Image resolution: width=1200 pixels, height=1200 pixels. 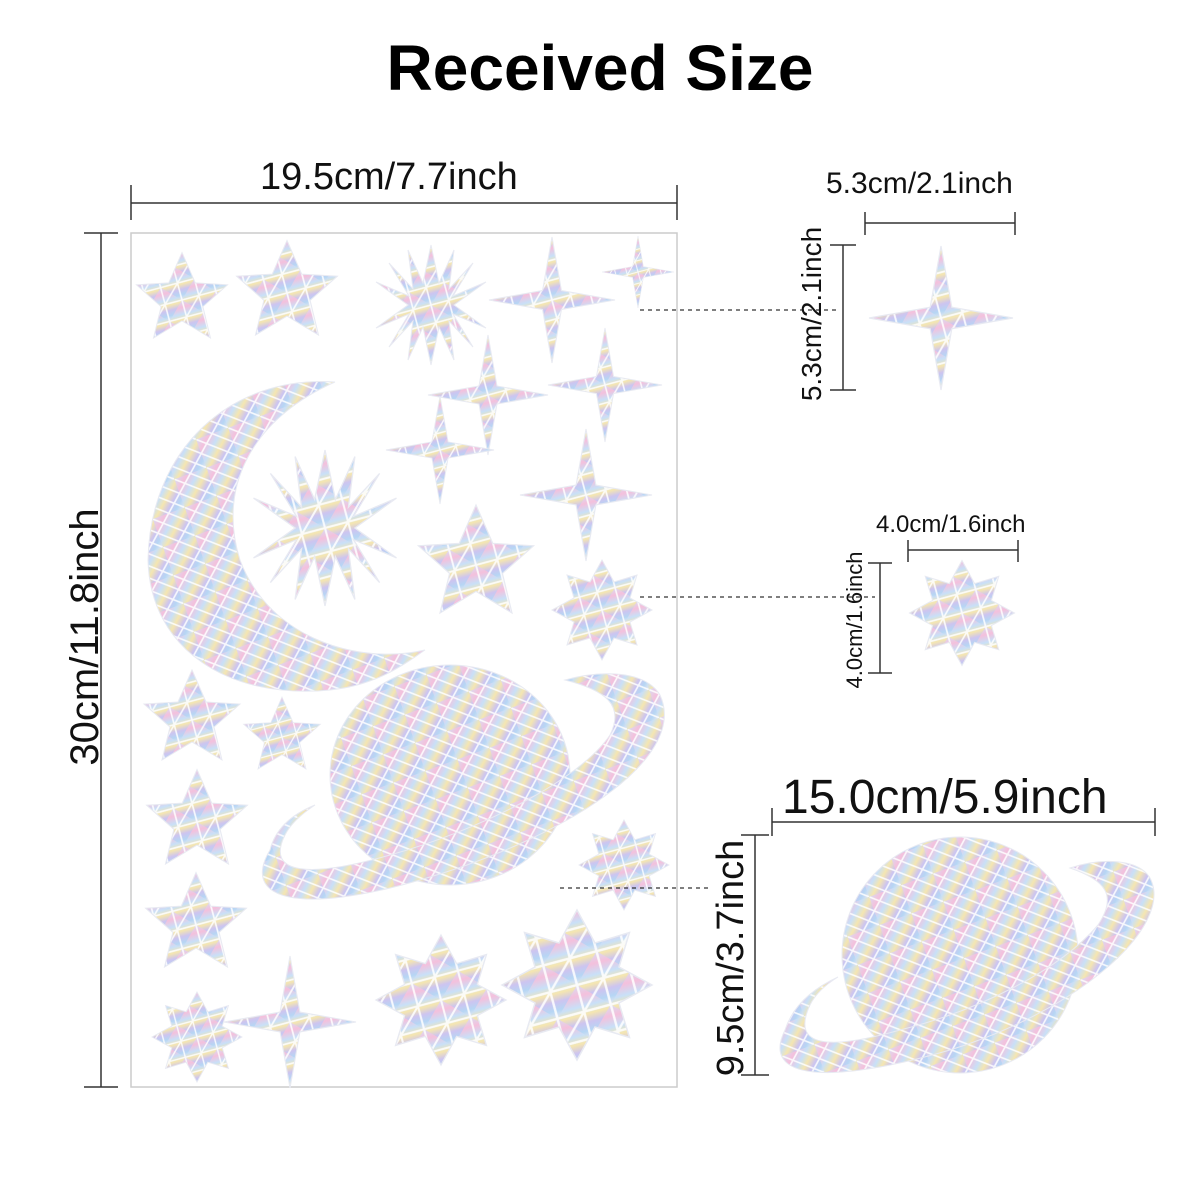 I want to click on planet-height-label: 9.5cm/3.7inch, so click(x=731, y=958).